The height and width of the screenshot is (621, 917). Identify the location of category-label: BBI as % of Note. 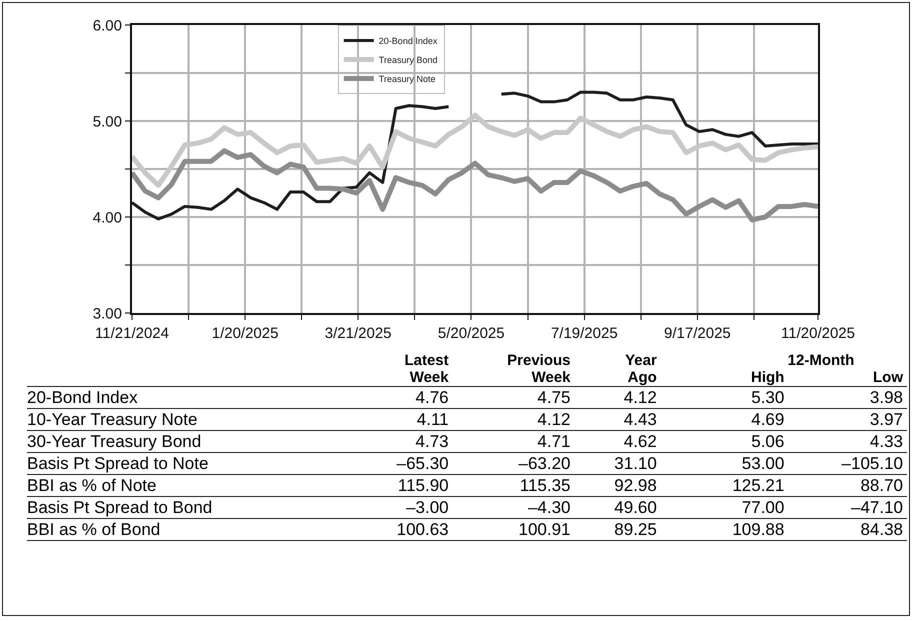
(92, 485).